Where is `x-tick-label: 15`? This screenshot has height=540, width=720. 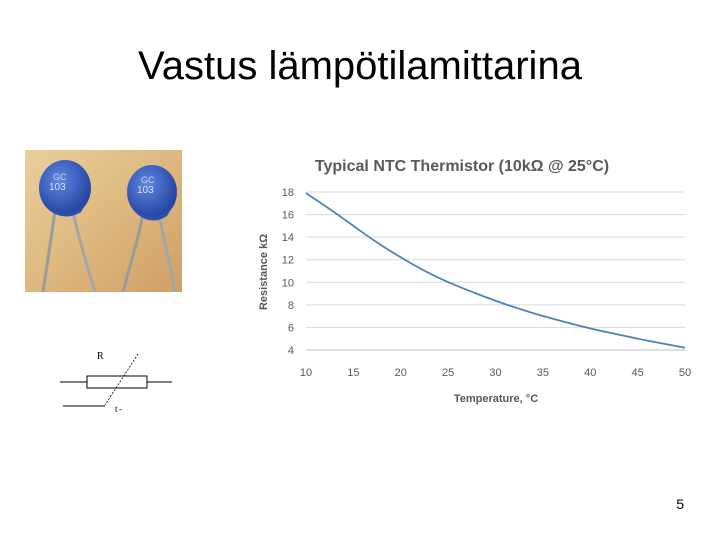
x-tick-label: 15 is located at coordinates (353, 373).